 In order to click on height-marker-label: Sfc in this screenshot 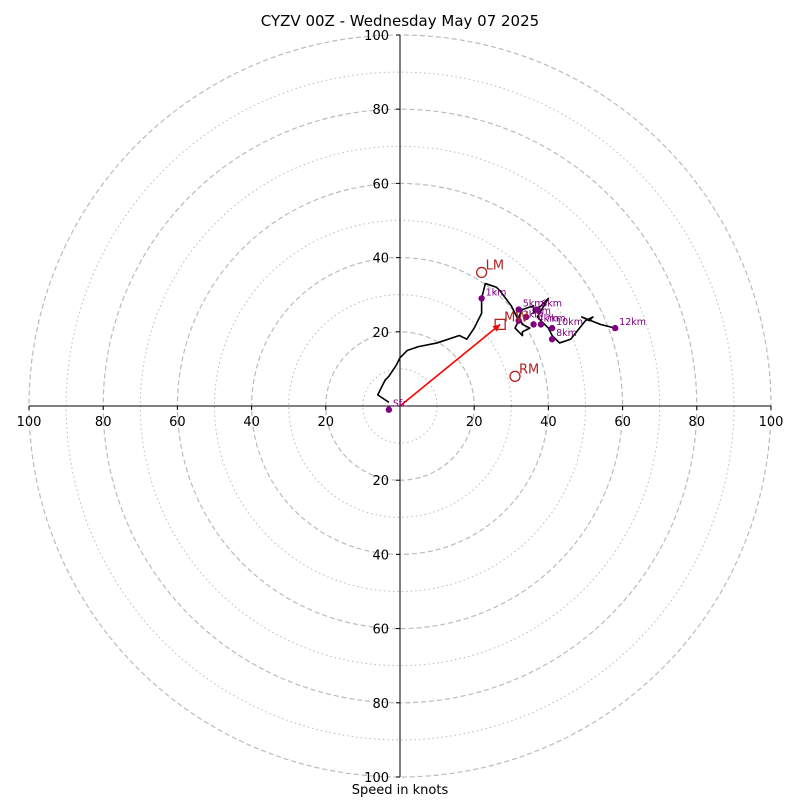, I will do `click(400, 404)`.